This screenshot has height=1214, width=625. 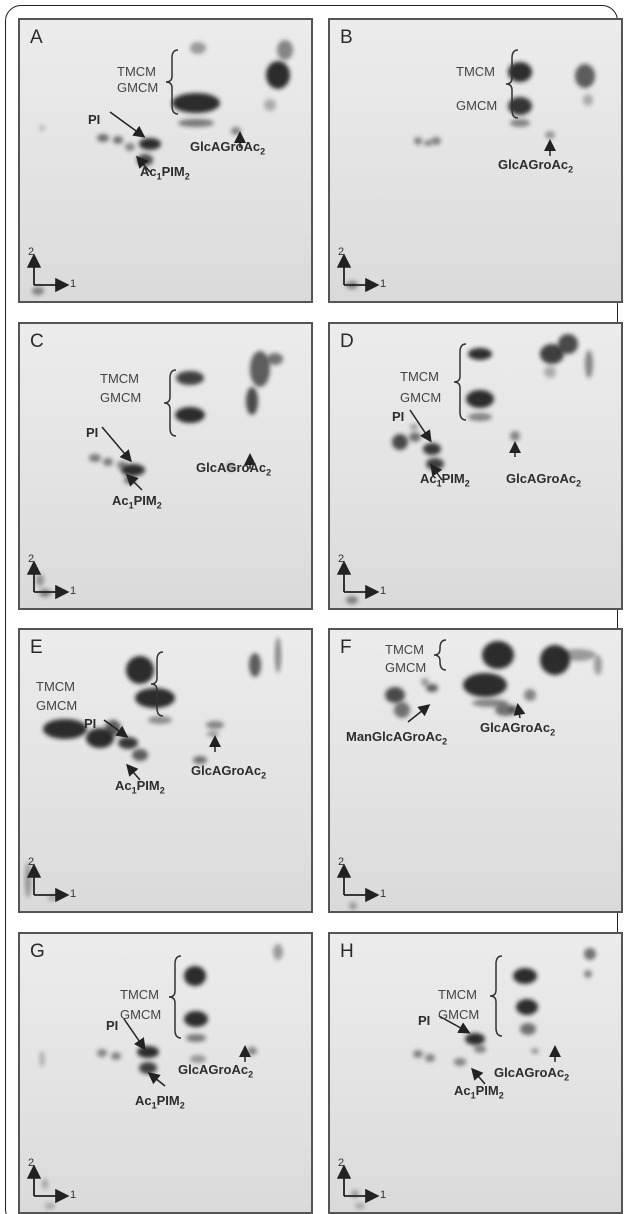 I want to click on panel-b: B TMCM GMCM GlcAGroAc2 2 1, so click(x=475, y=160).